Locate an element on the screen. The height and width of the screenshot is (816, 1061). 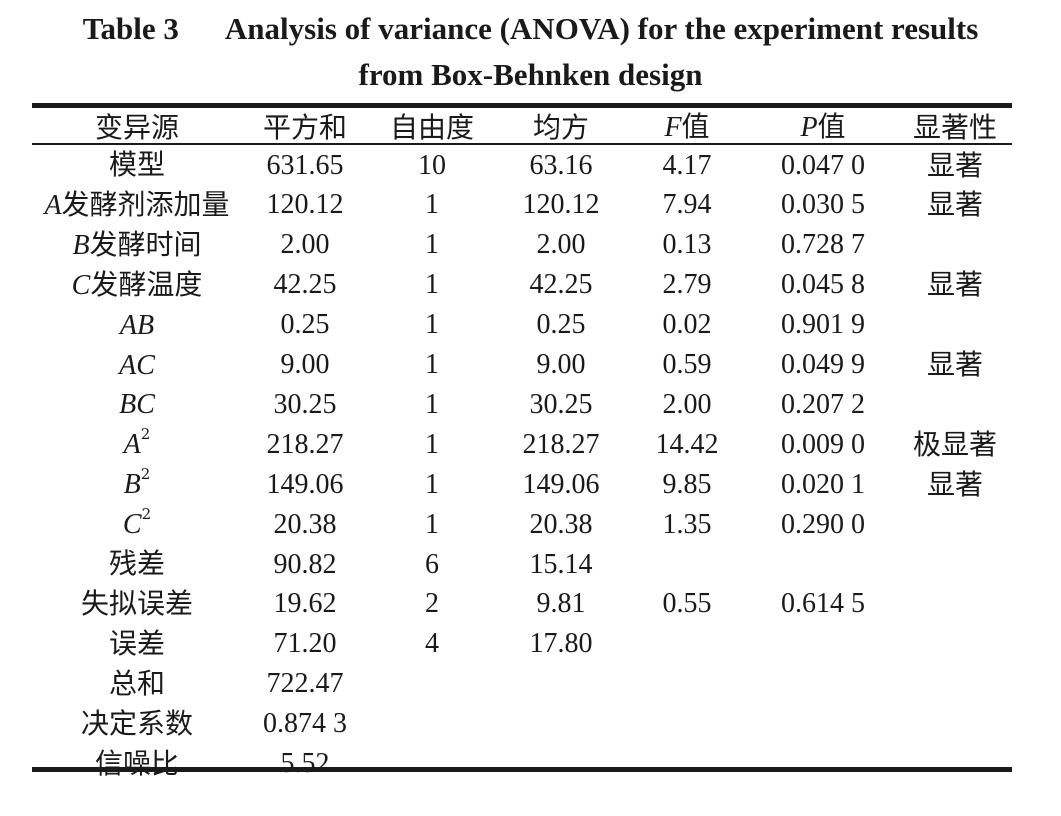
cell-source: BC is located at coordinates (137, 405).